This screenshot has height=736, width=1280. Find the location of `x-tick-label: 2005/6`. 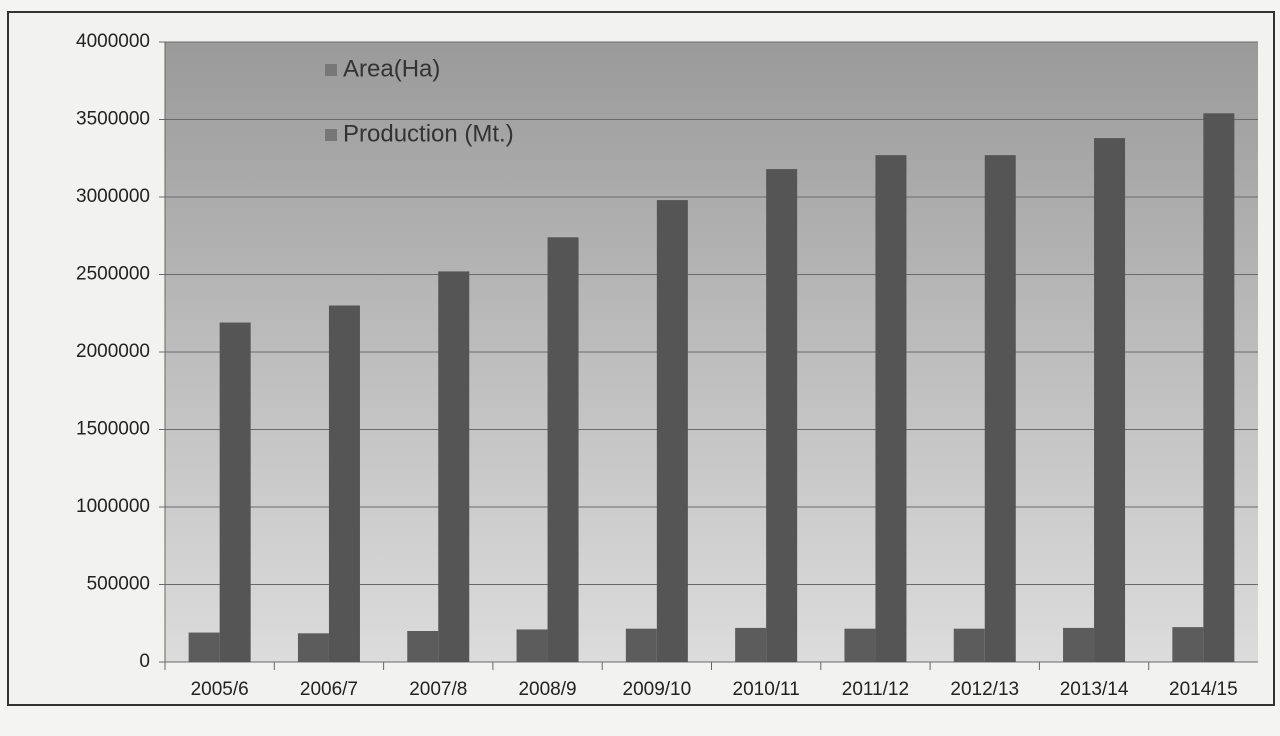

x-tick-label: 2005/6 is located at coordinates (220, 689).